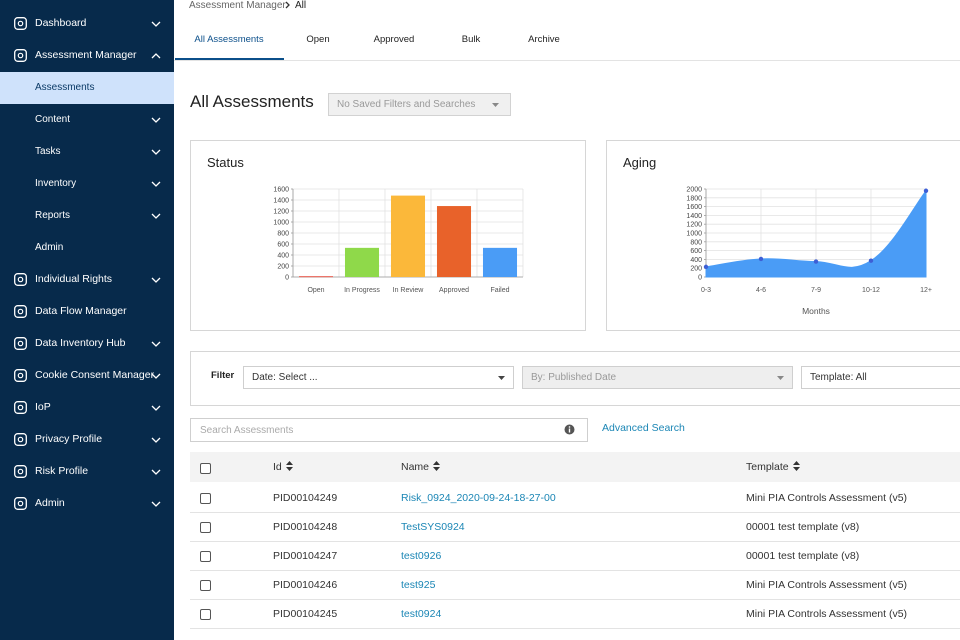  Describe the element at coordinates (56, 183) in the screenshot. I see `nav-sublabel: Inventory` at that location.